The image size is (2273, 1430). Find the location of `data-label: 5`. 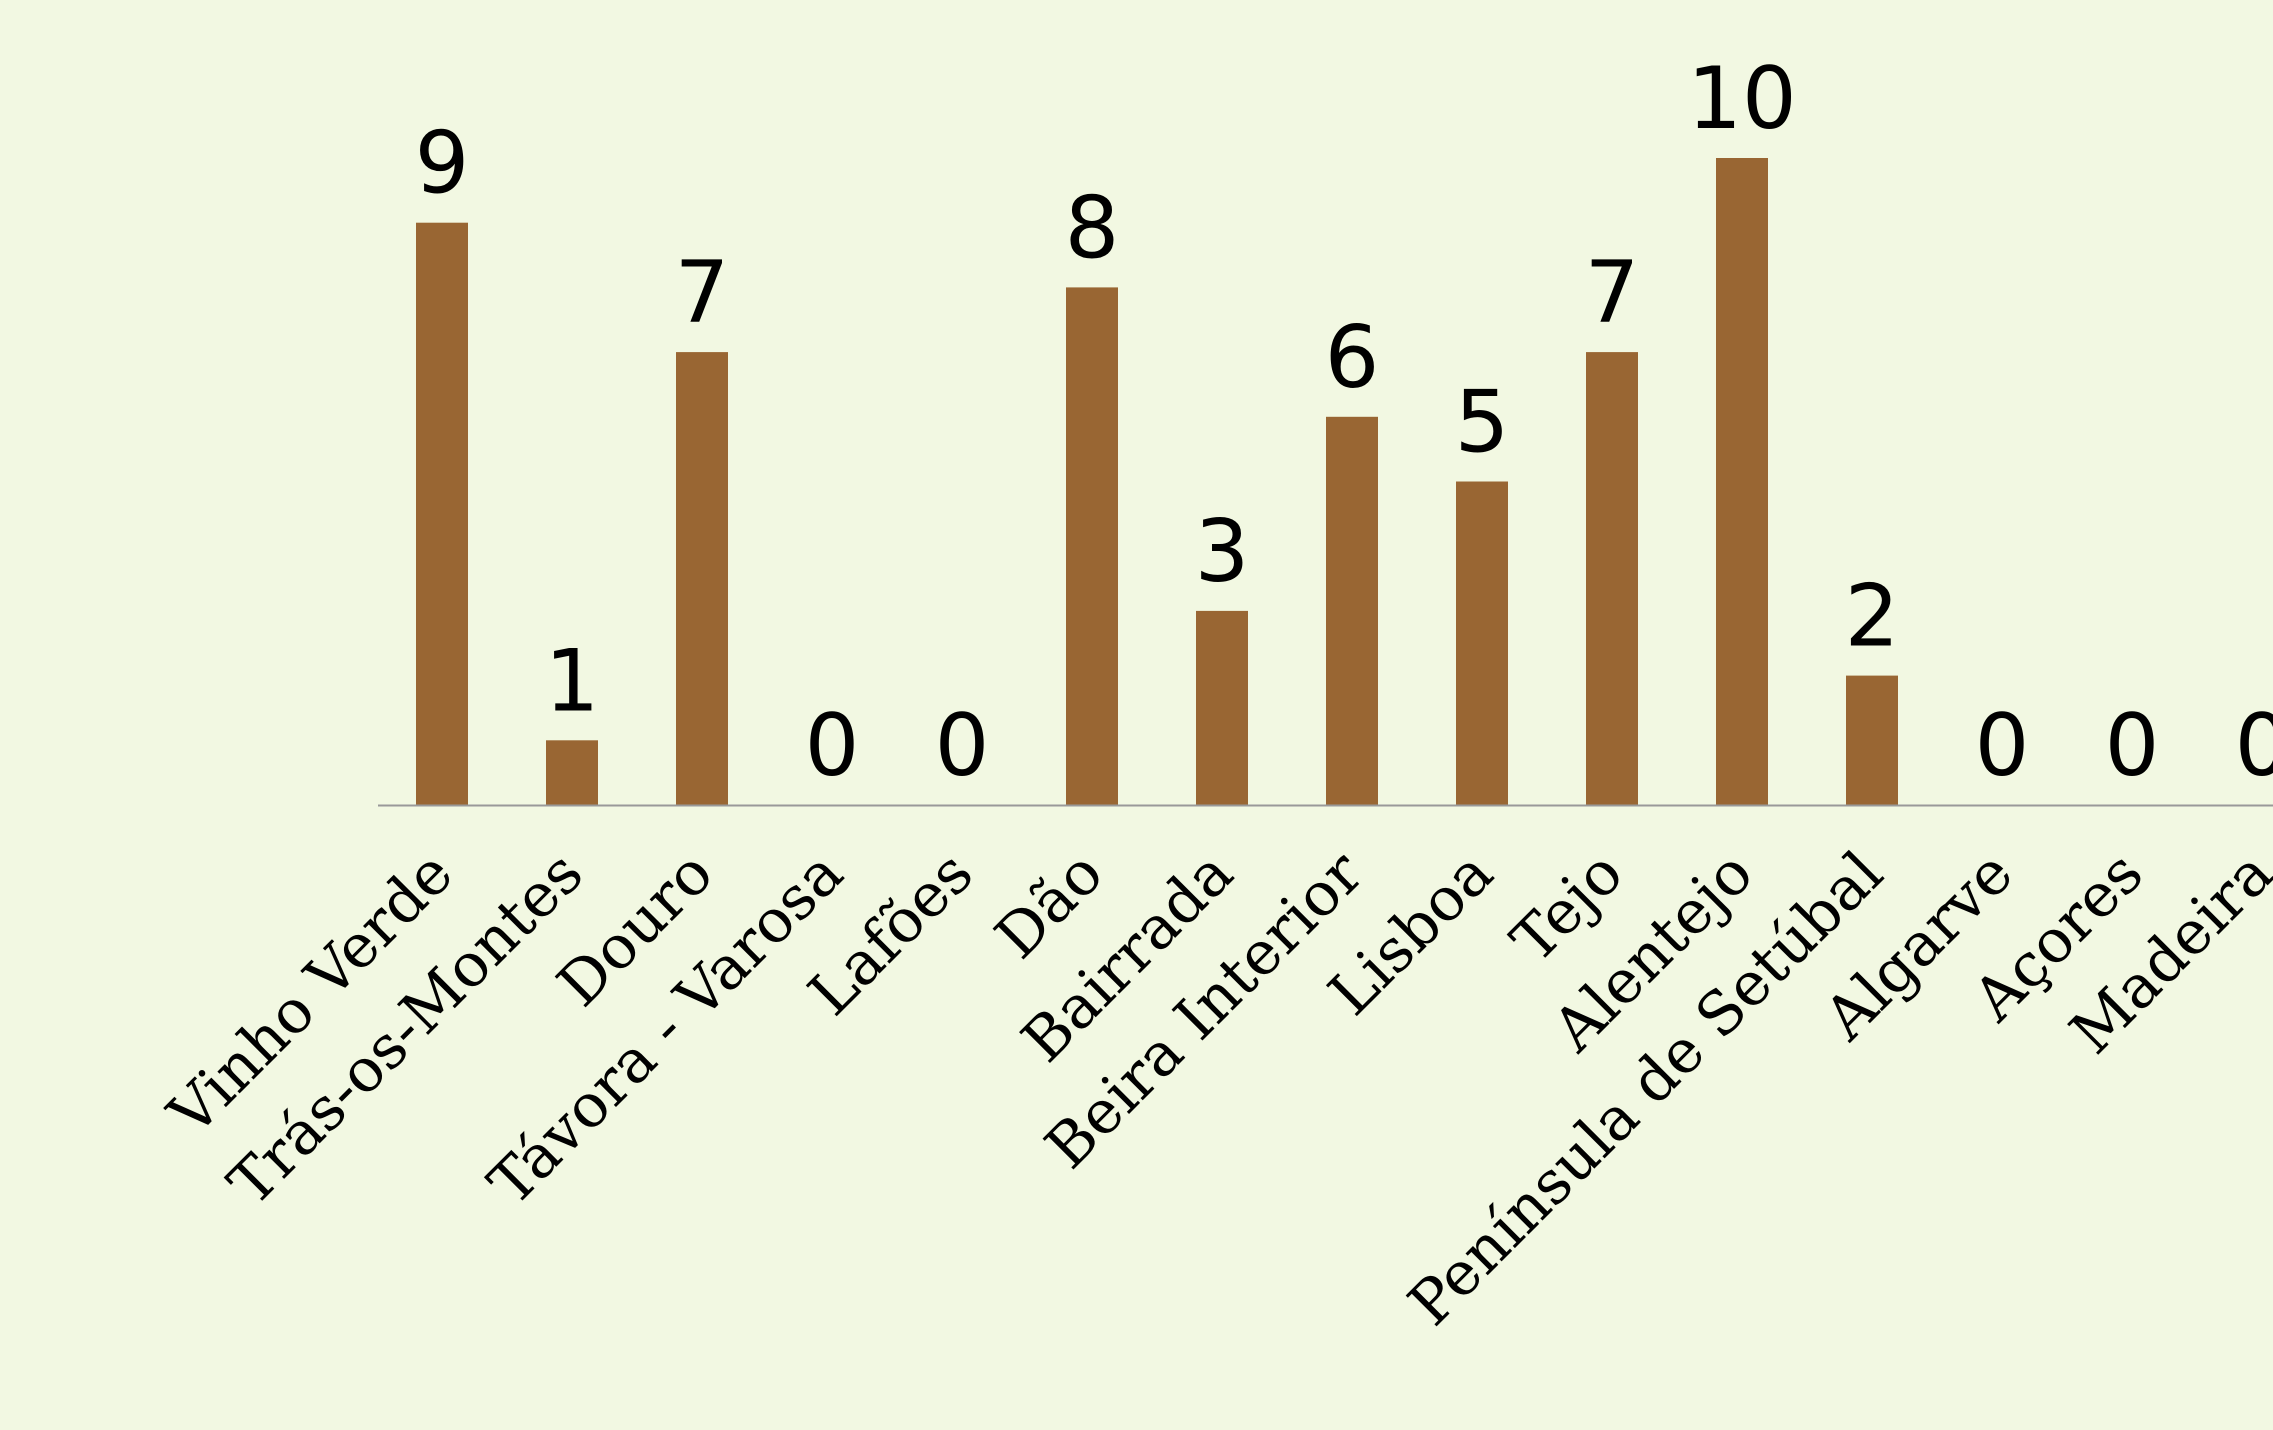

data-label: 5 is located at coordinates (1482, 423).